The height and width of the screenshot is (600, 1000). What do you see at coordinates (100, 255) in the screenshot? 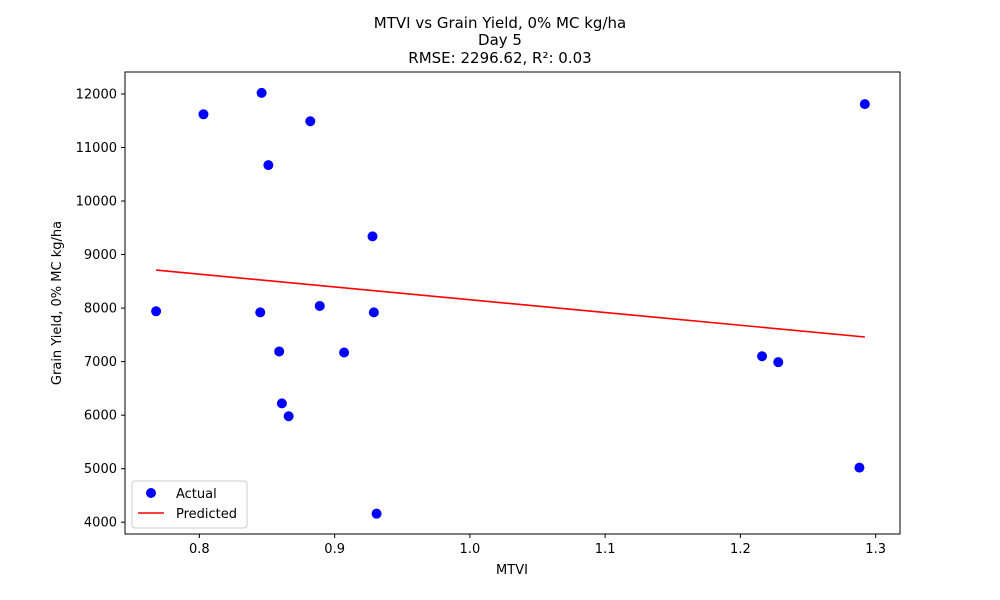
I see `y-tick-label: 9000` at bounding box center [100, 255].